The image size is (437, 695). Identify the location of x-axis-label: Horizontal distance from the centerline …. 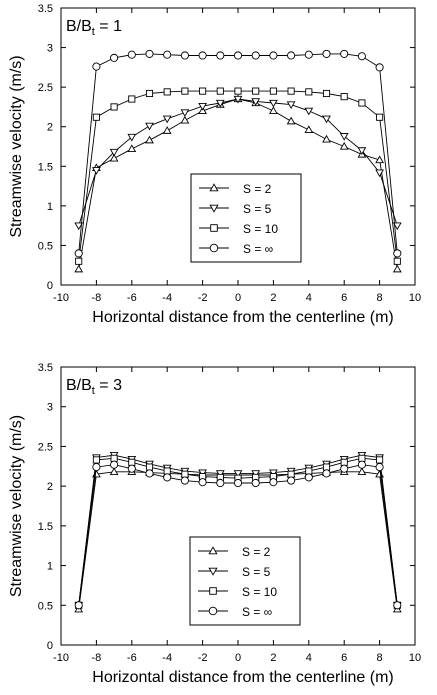
(242, 317).